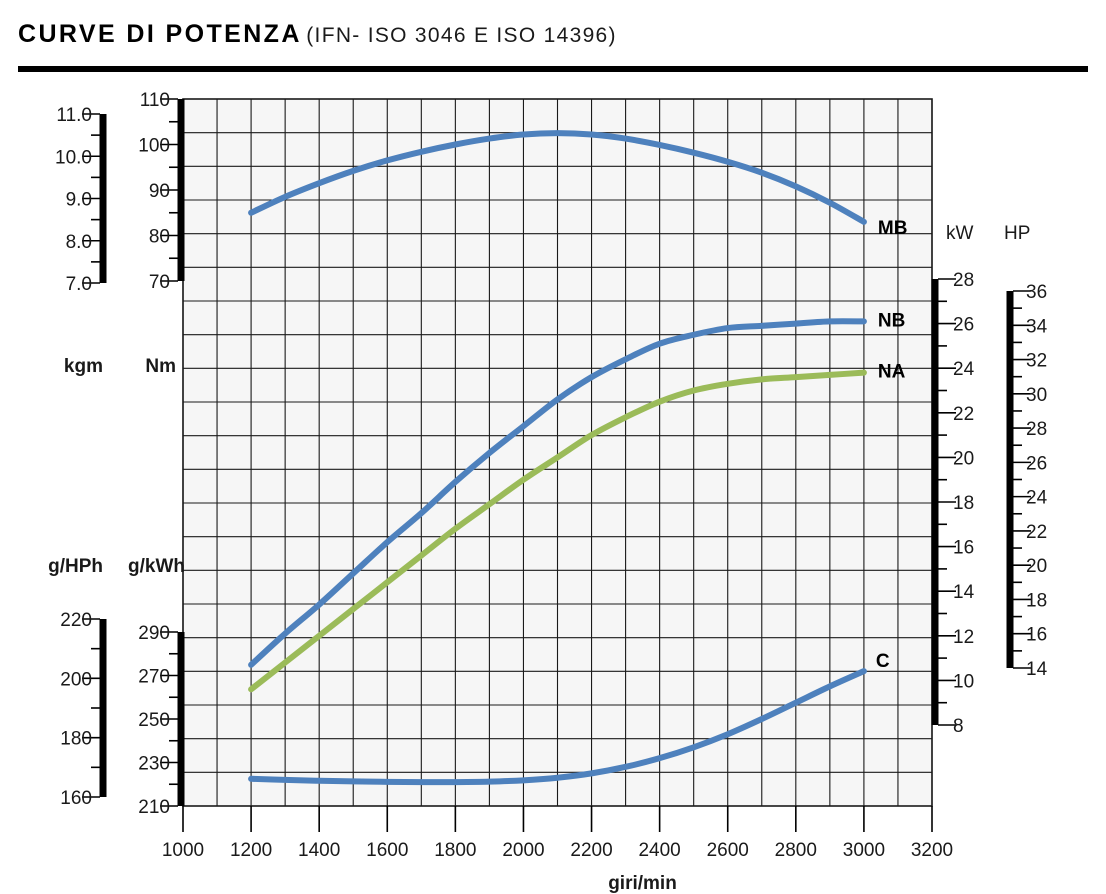  I want to click on x-tick-label: 1600, so click(387, 850).